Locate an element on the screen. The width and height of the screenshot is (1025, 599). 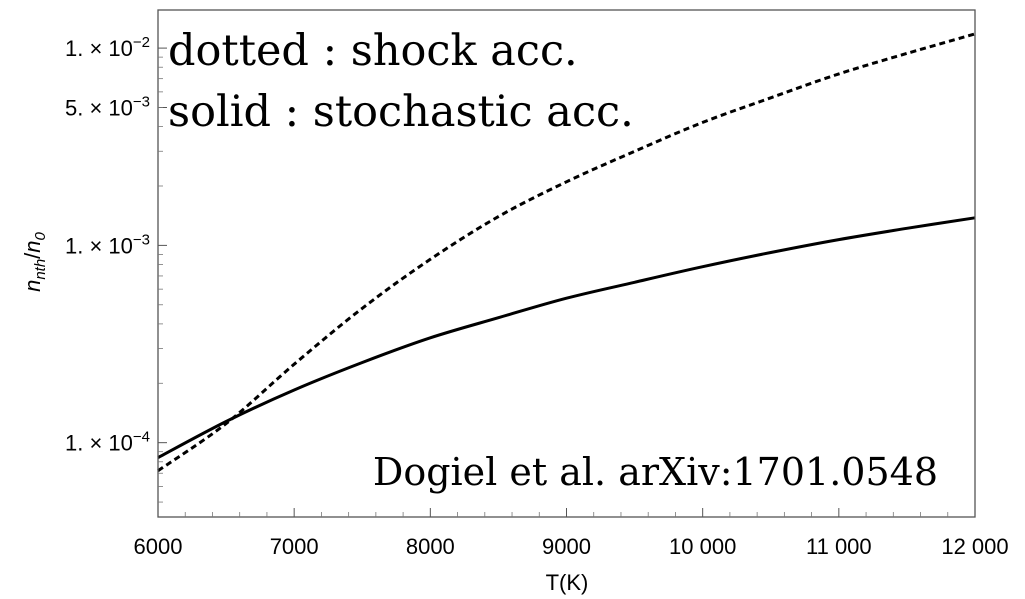
citation-annotation: Dogiel et al. arXiv:1701.0548 is located at coordinates (655, 472).